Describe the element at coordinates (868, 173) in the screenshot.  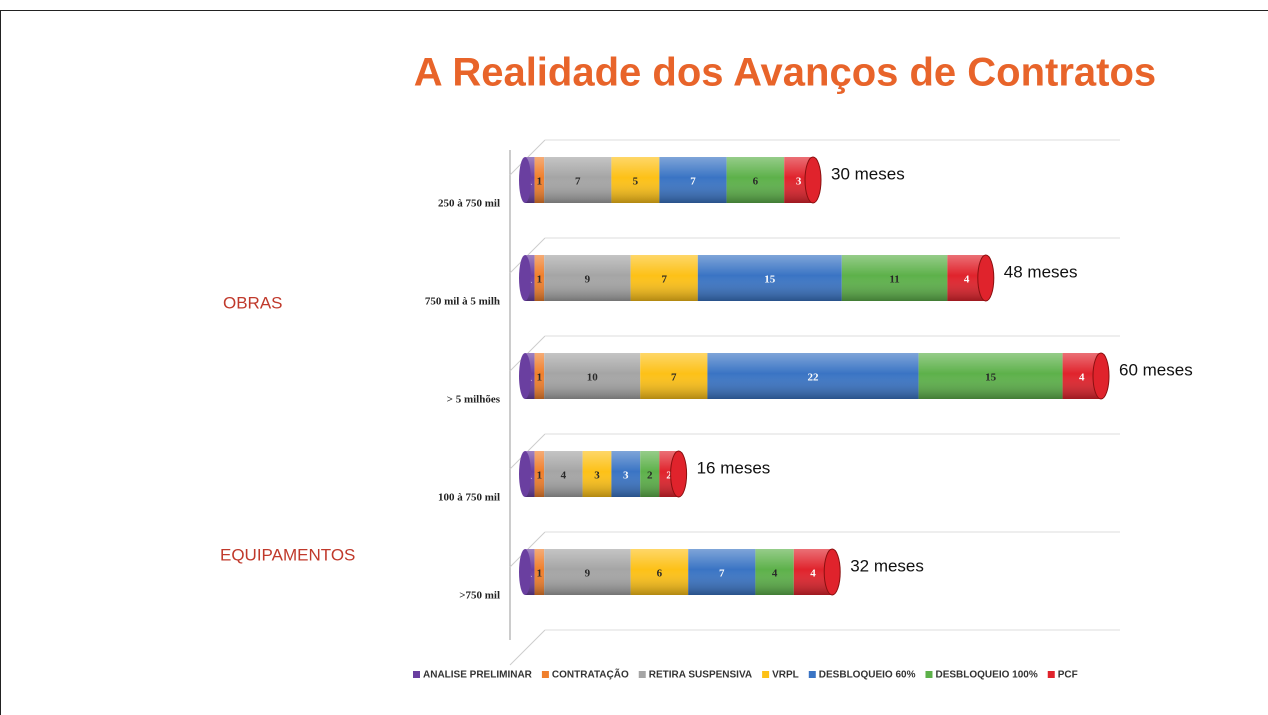
I see `annotation: 30 meses` at that location.